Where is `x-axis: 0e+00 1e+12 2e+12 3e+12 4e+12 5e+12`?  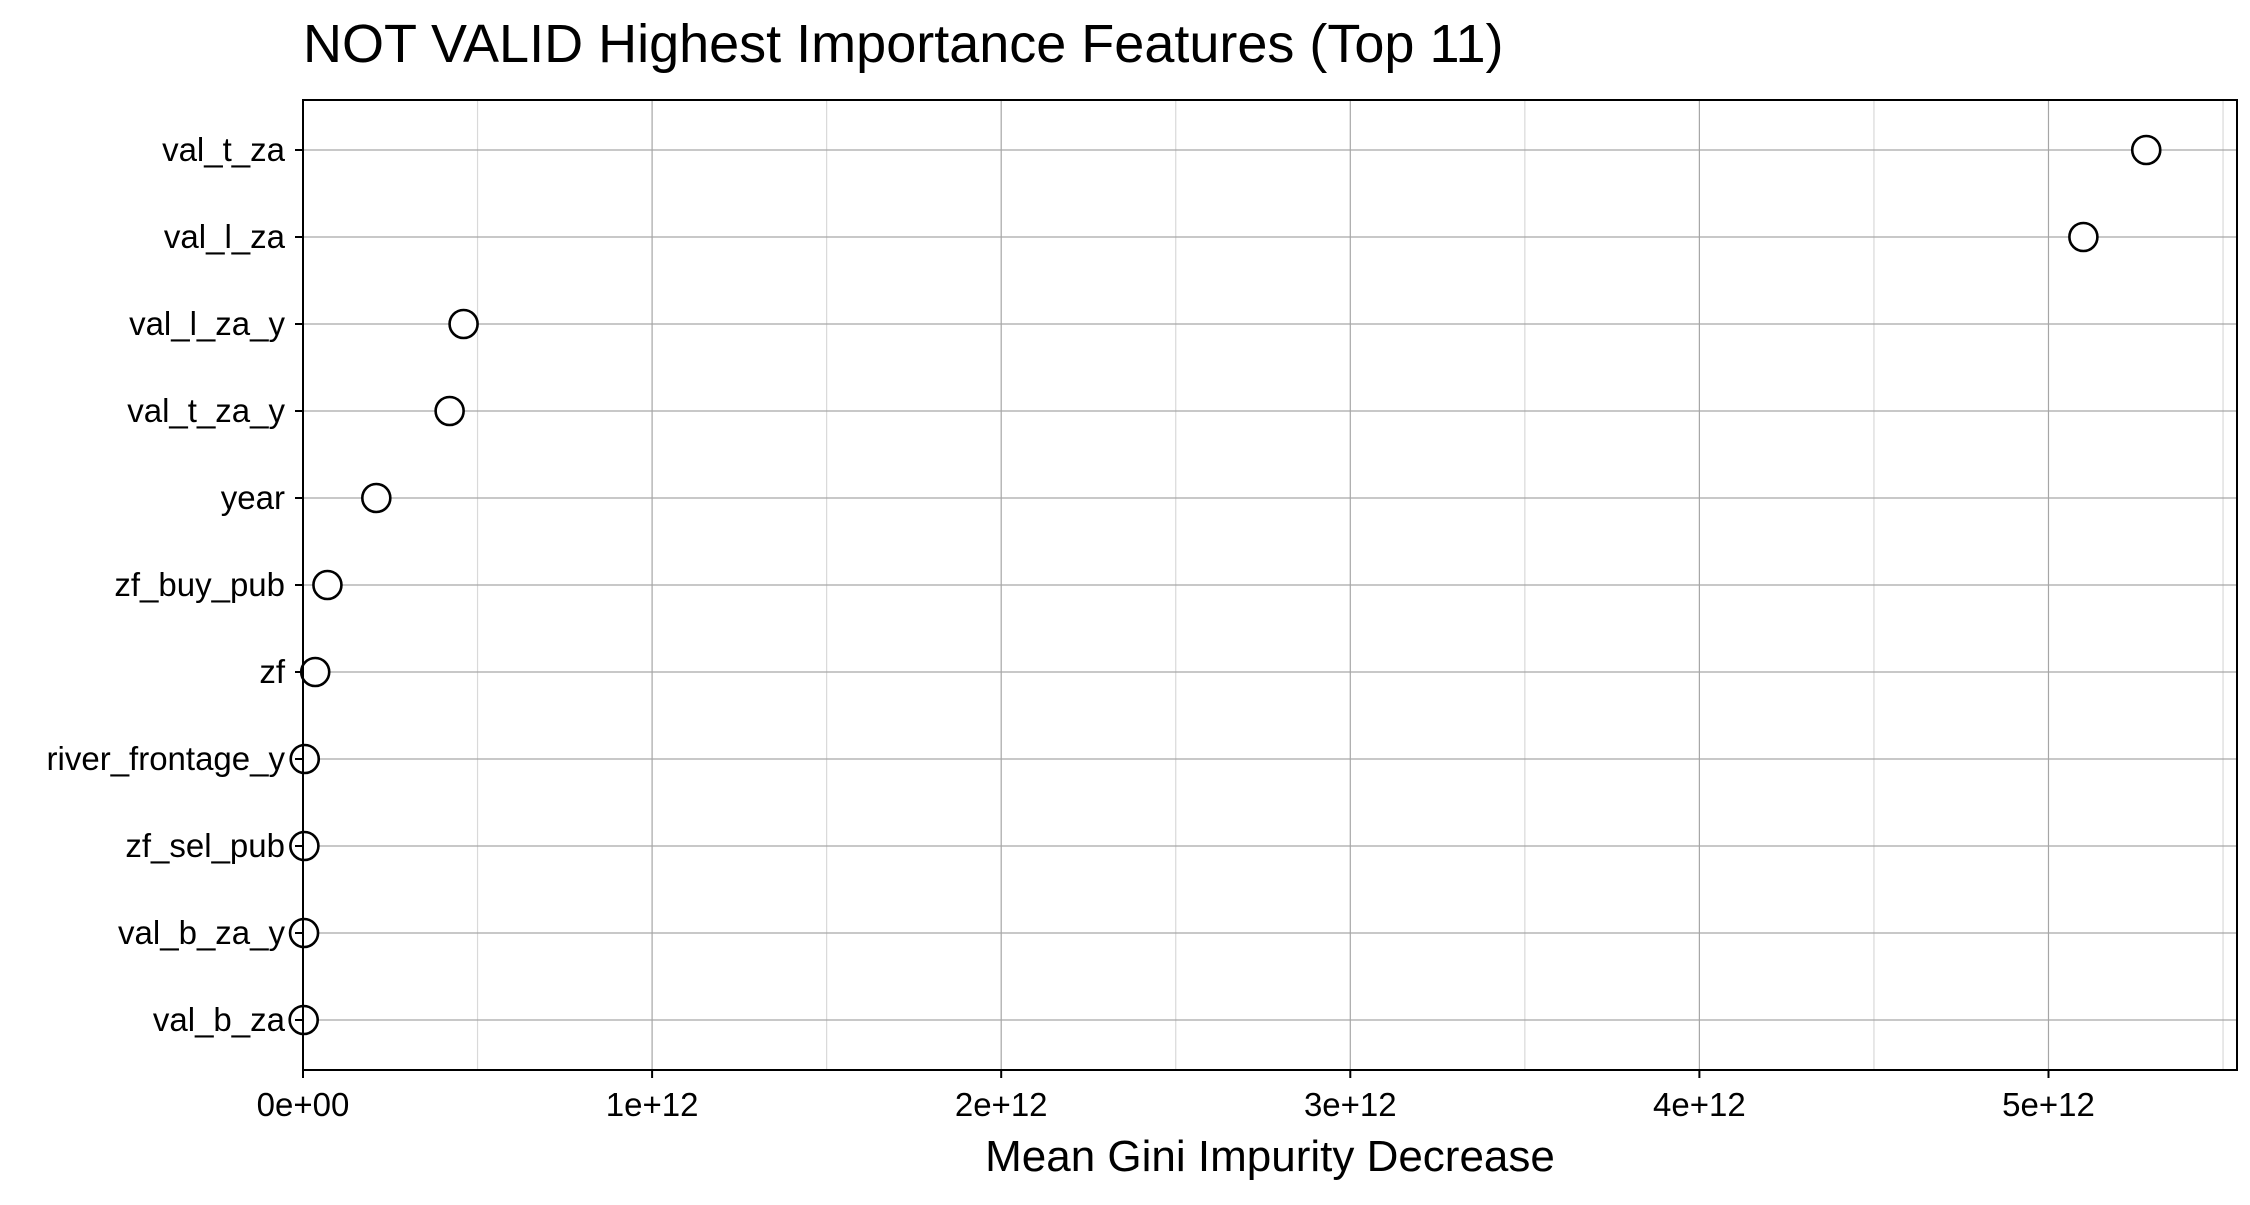
x-axis: 0e+00 1e+12 2e+12 3e+12 4e+12 5e+12 is located at coordinates (1176, 1096).